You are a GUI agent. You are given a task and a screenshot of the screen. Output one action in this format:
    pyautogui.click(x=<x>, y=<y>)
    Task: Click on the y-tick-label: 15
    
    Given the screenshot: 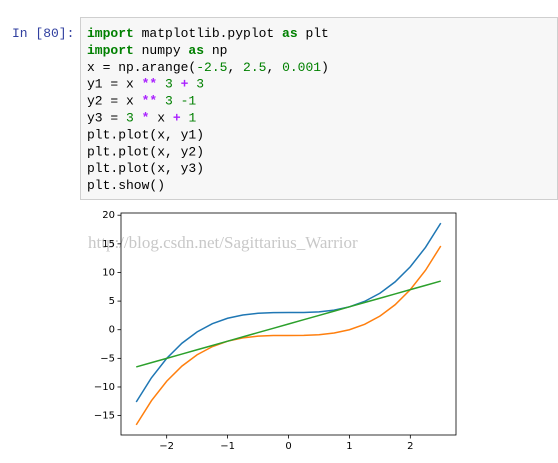 What is the action you would take?
    pyautogui.click(x=108, y=244)
    